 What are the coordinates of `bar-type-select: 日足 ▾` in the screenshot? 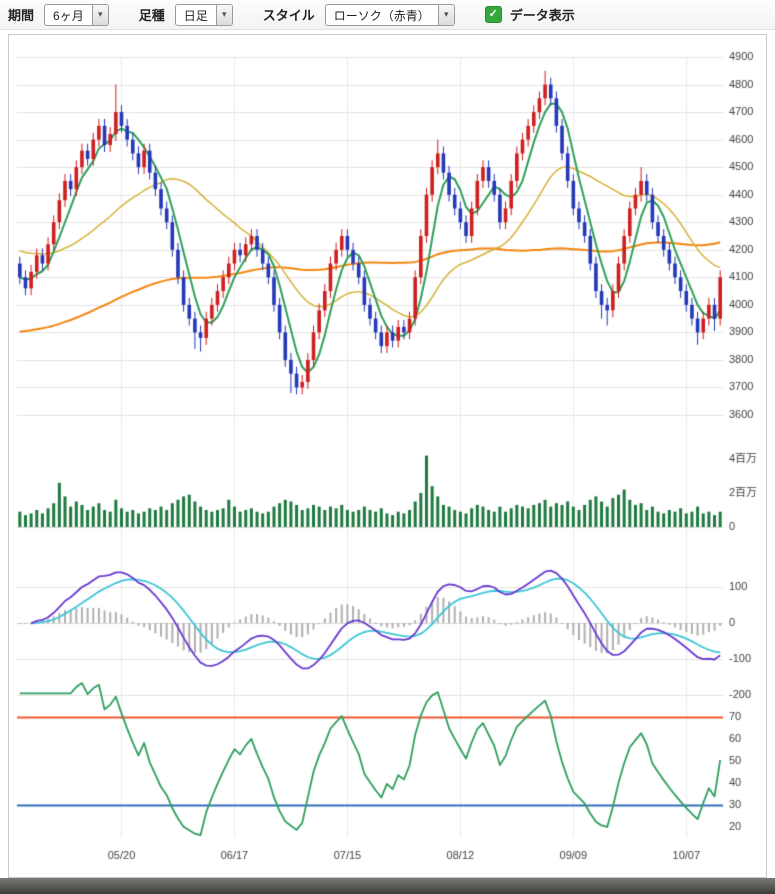 It's located at (203, 14).